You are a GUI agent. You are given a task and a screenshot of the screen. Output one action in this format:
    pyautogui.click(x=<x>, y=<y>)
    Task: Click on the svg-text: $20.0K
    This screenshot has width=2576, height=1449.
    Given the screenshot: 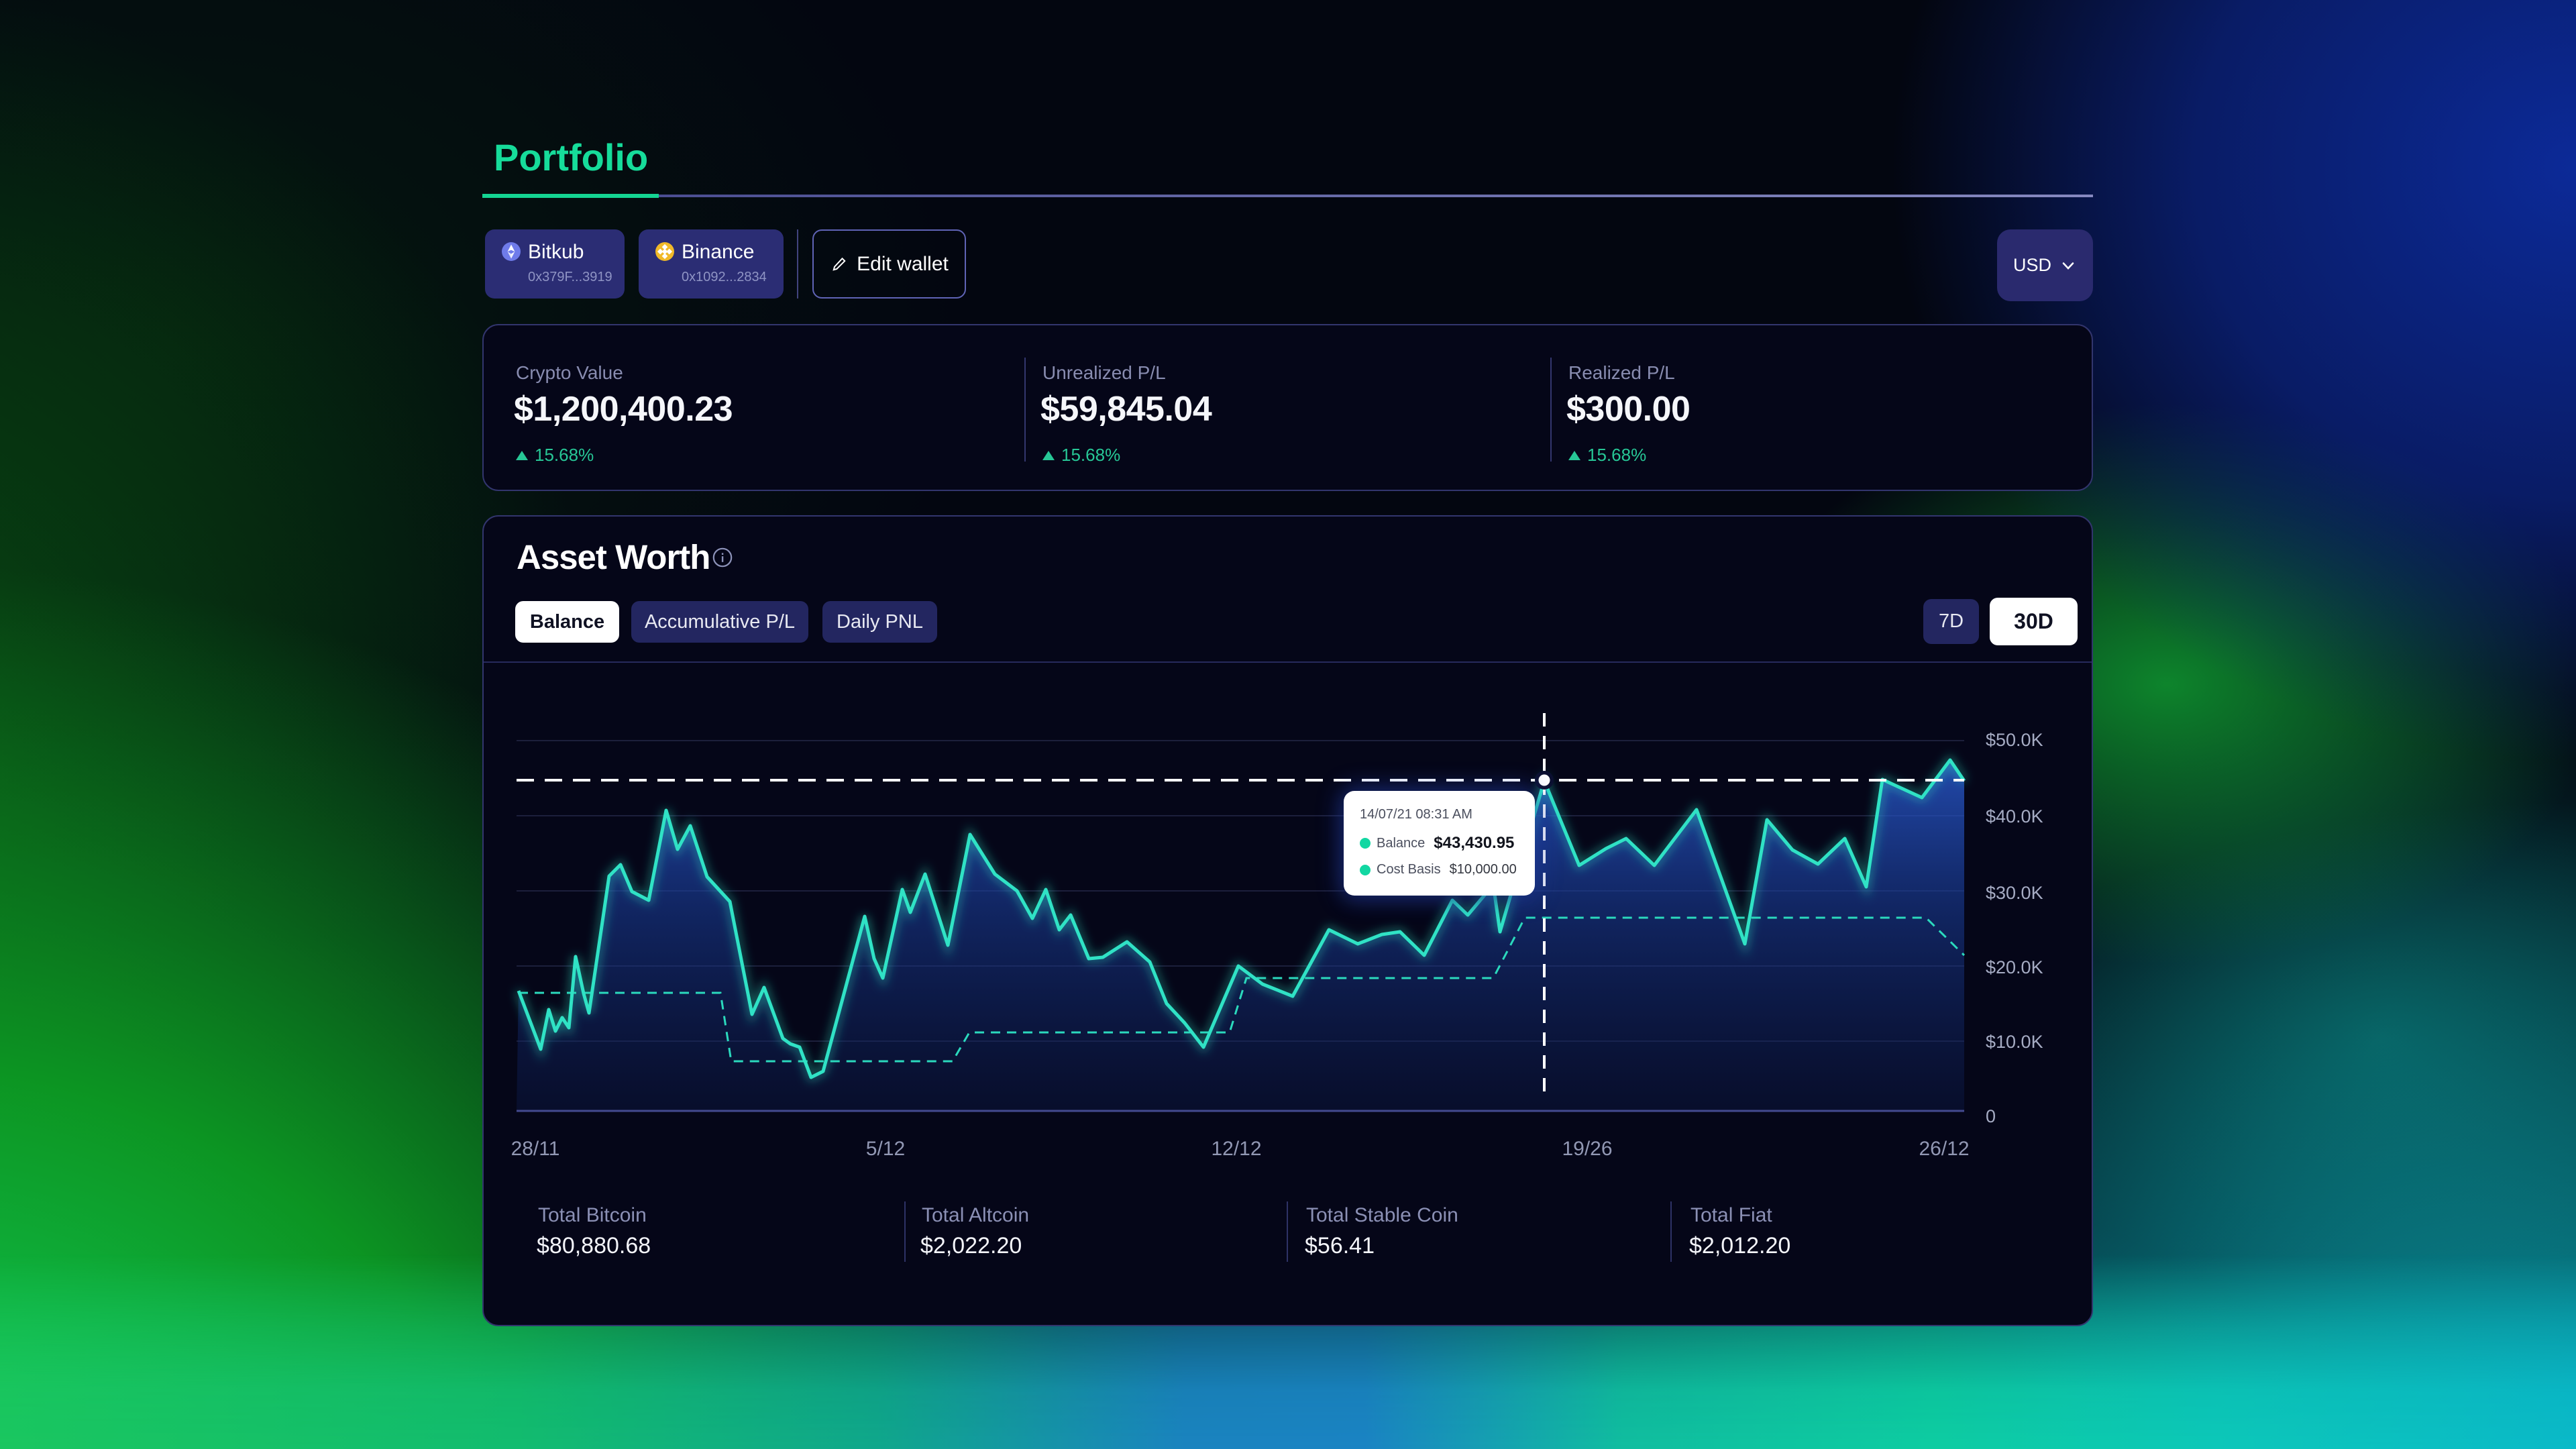 What is the action you would take?
    pyautogui.click(x=2014, y=967)
    